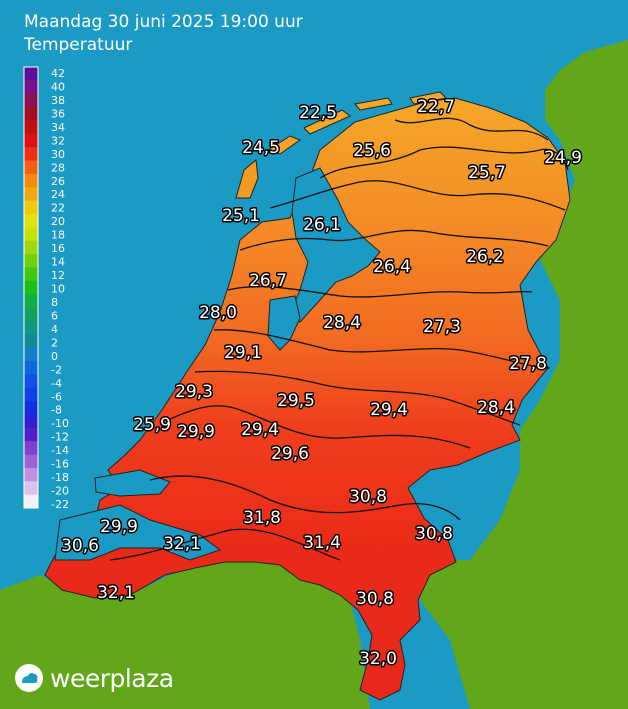  Describe the element at coordinates (60, 491) in the screenshot. I see `legend-label: -20` at that location.